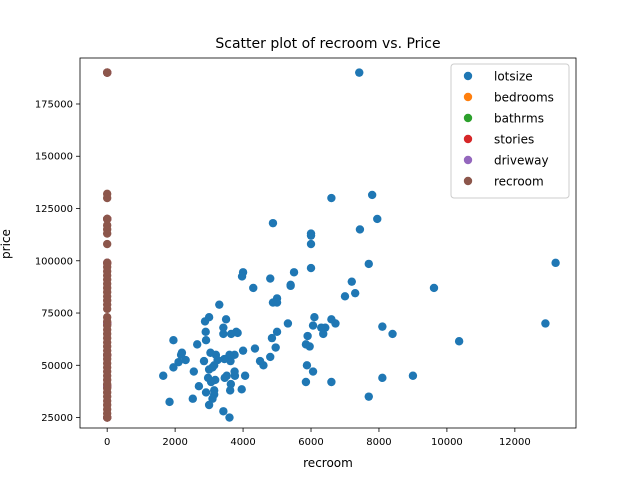  Describe the element at coordinates (54, 157) in the screenshot. I see `y-tick-label: 150000` at that location.